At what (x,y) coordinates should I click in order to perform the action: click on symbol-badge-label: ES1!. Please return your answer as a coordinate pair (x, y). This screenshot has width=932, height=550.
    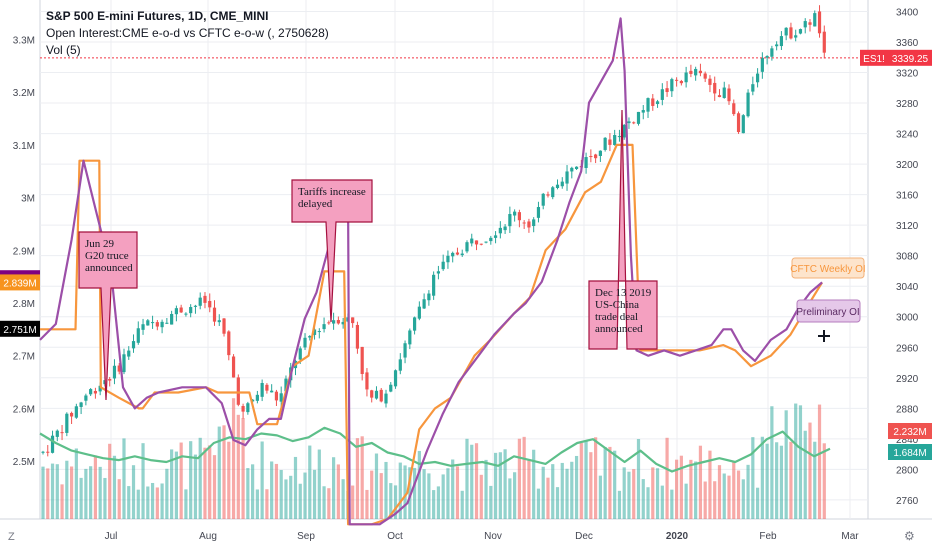
    Looking at the image, I should click on (874, 59).